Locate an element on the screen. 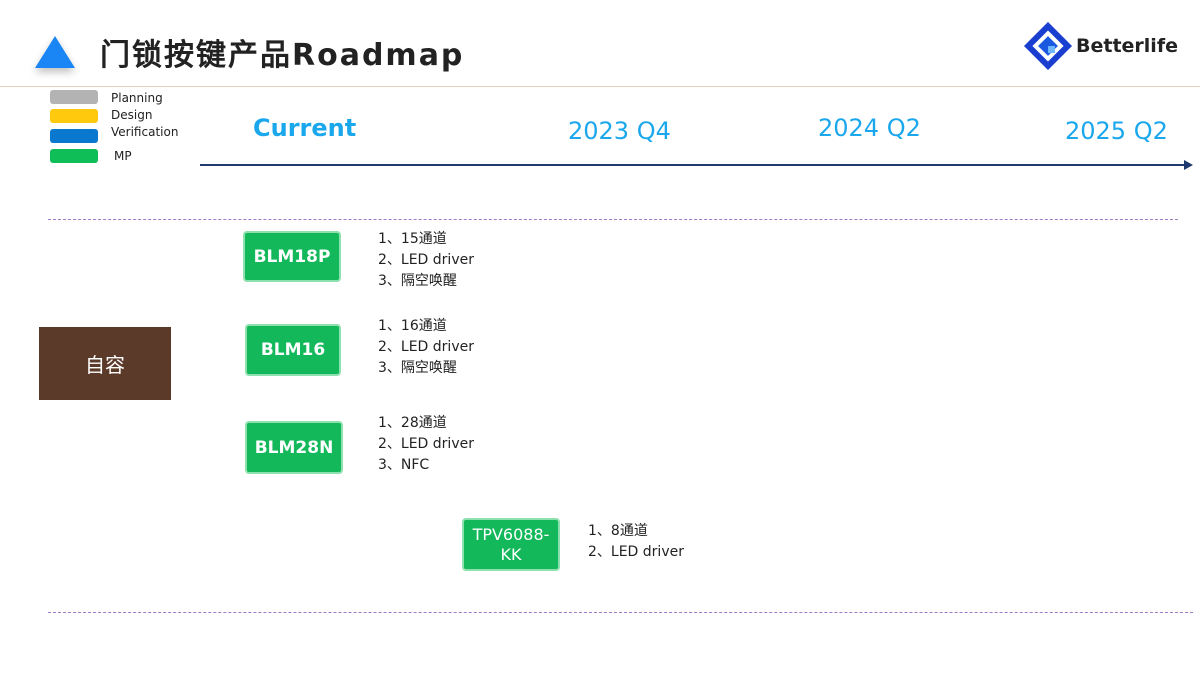 This screenshot has width=1200, height=675. legend-swatch-verification is located at coordinates (74, 136).